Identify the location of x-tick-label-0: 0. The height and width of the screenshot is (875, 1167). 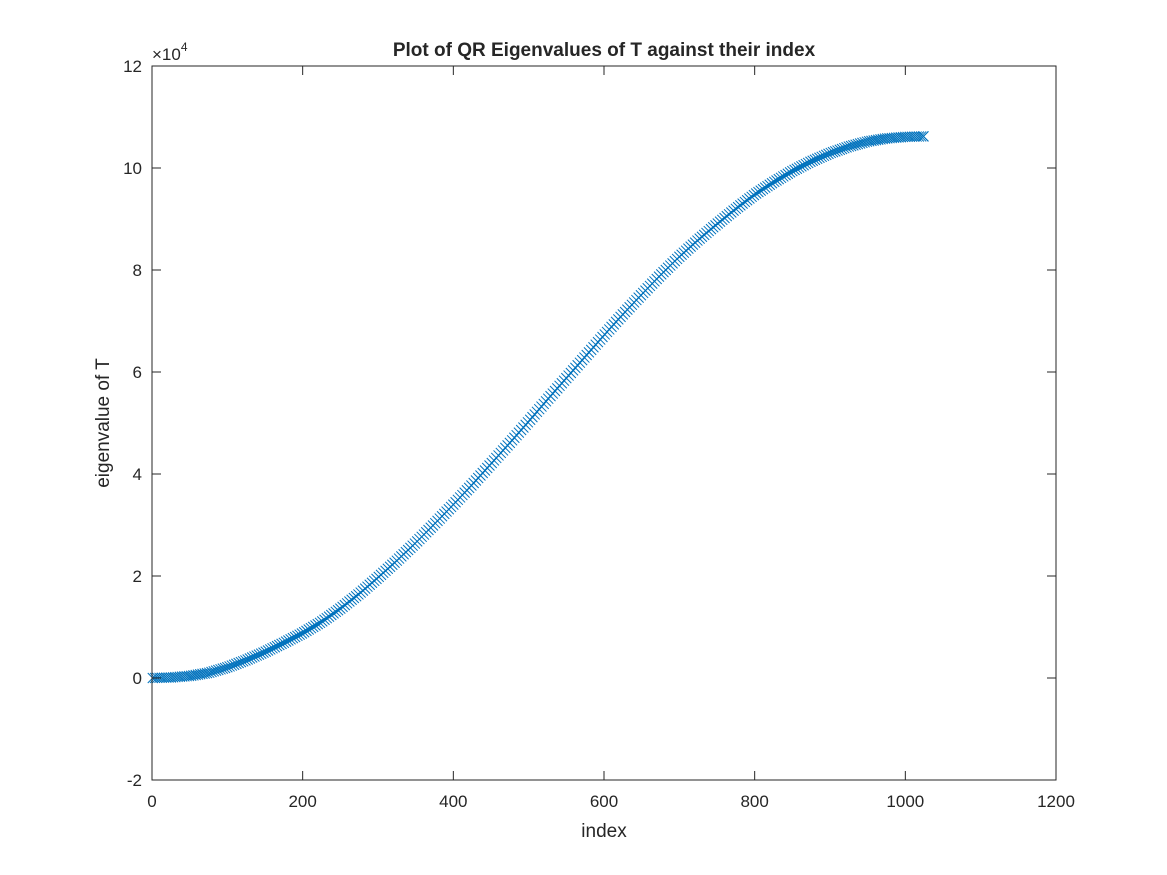
(151, 801).